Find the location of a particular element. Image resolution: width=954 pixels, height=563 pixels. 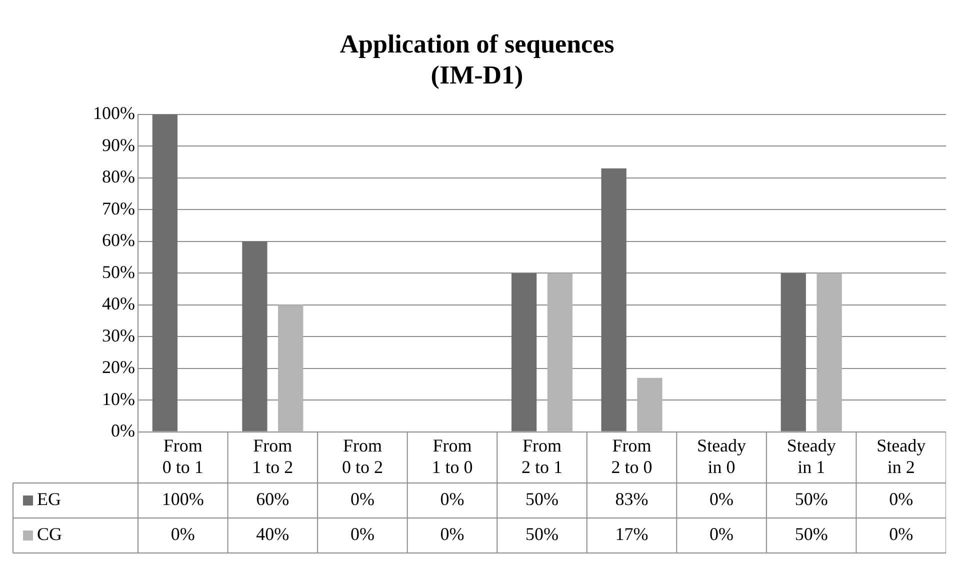

x-tick-label: Steady in 1 is located at coordinates (811, 456).